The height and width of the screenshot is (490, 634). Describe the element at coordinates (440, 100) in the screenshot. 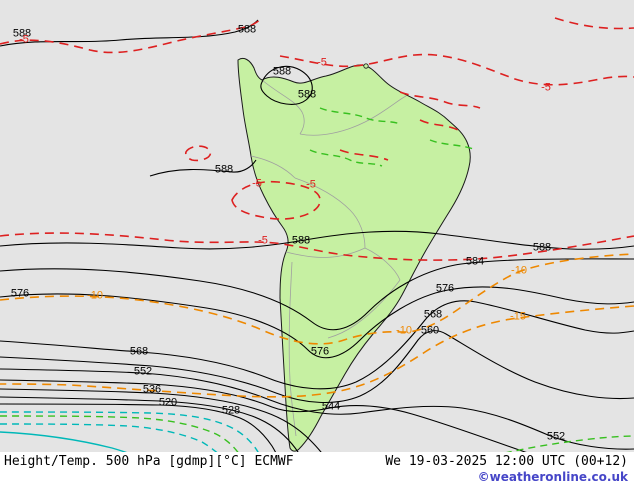

I see `temp-contour-minus5-brazil-a` at that location.